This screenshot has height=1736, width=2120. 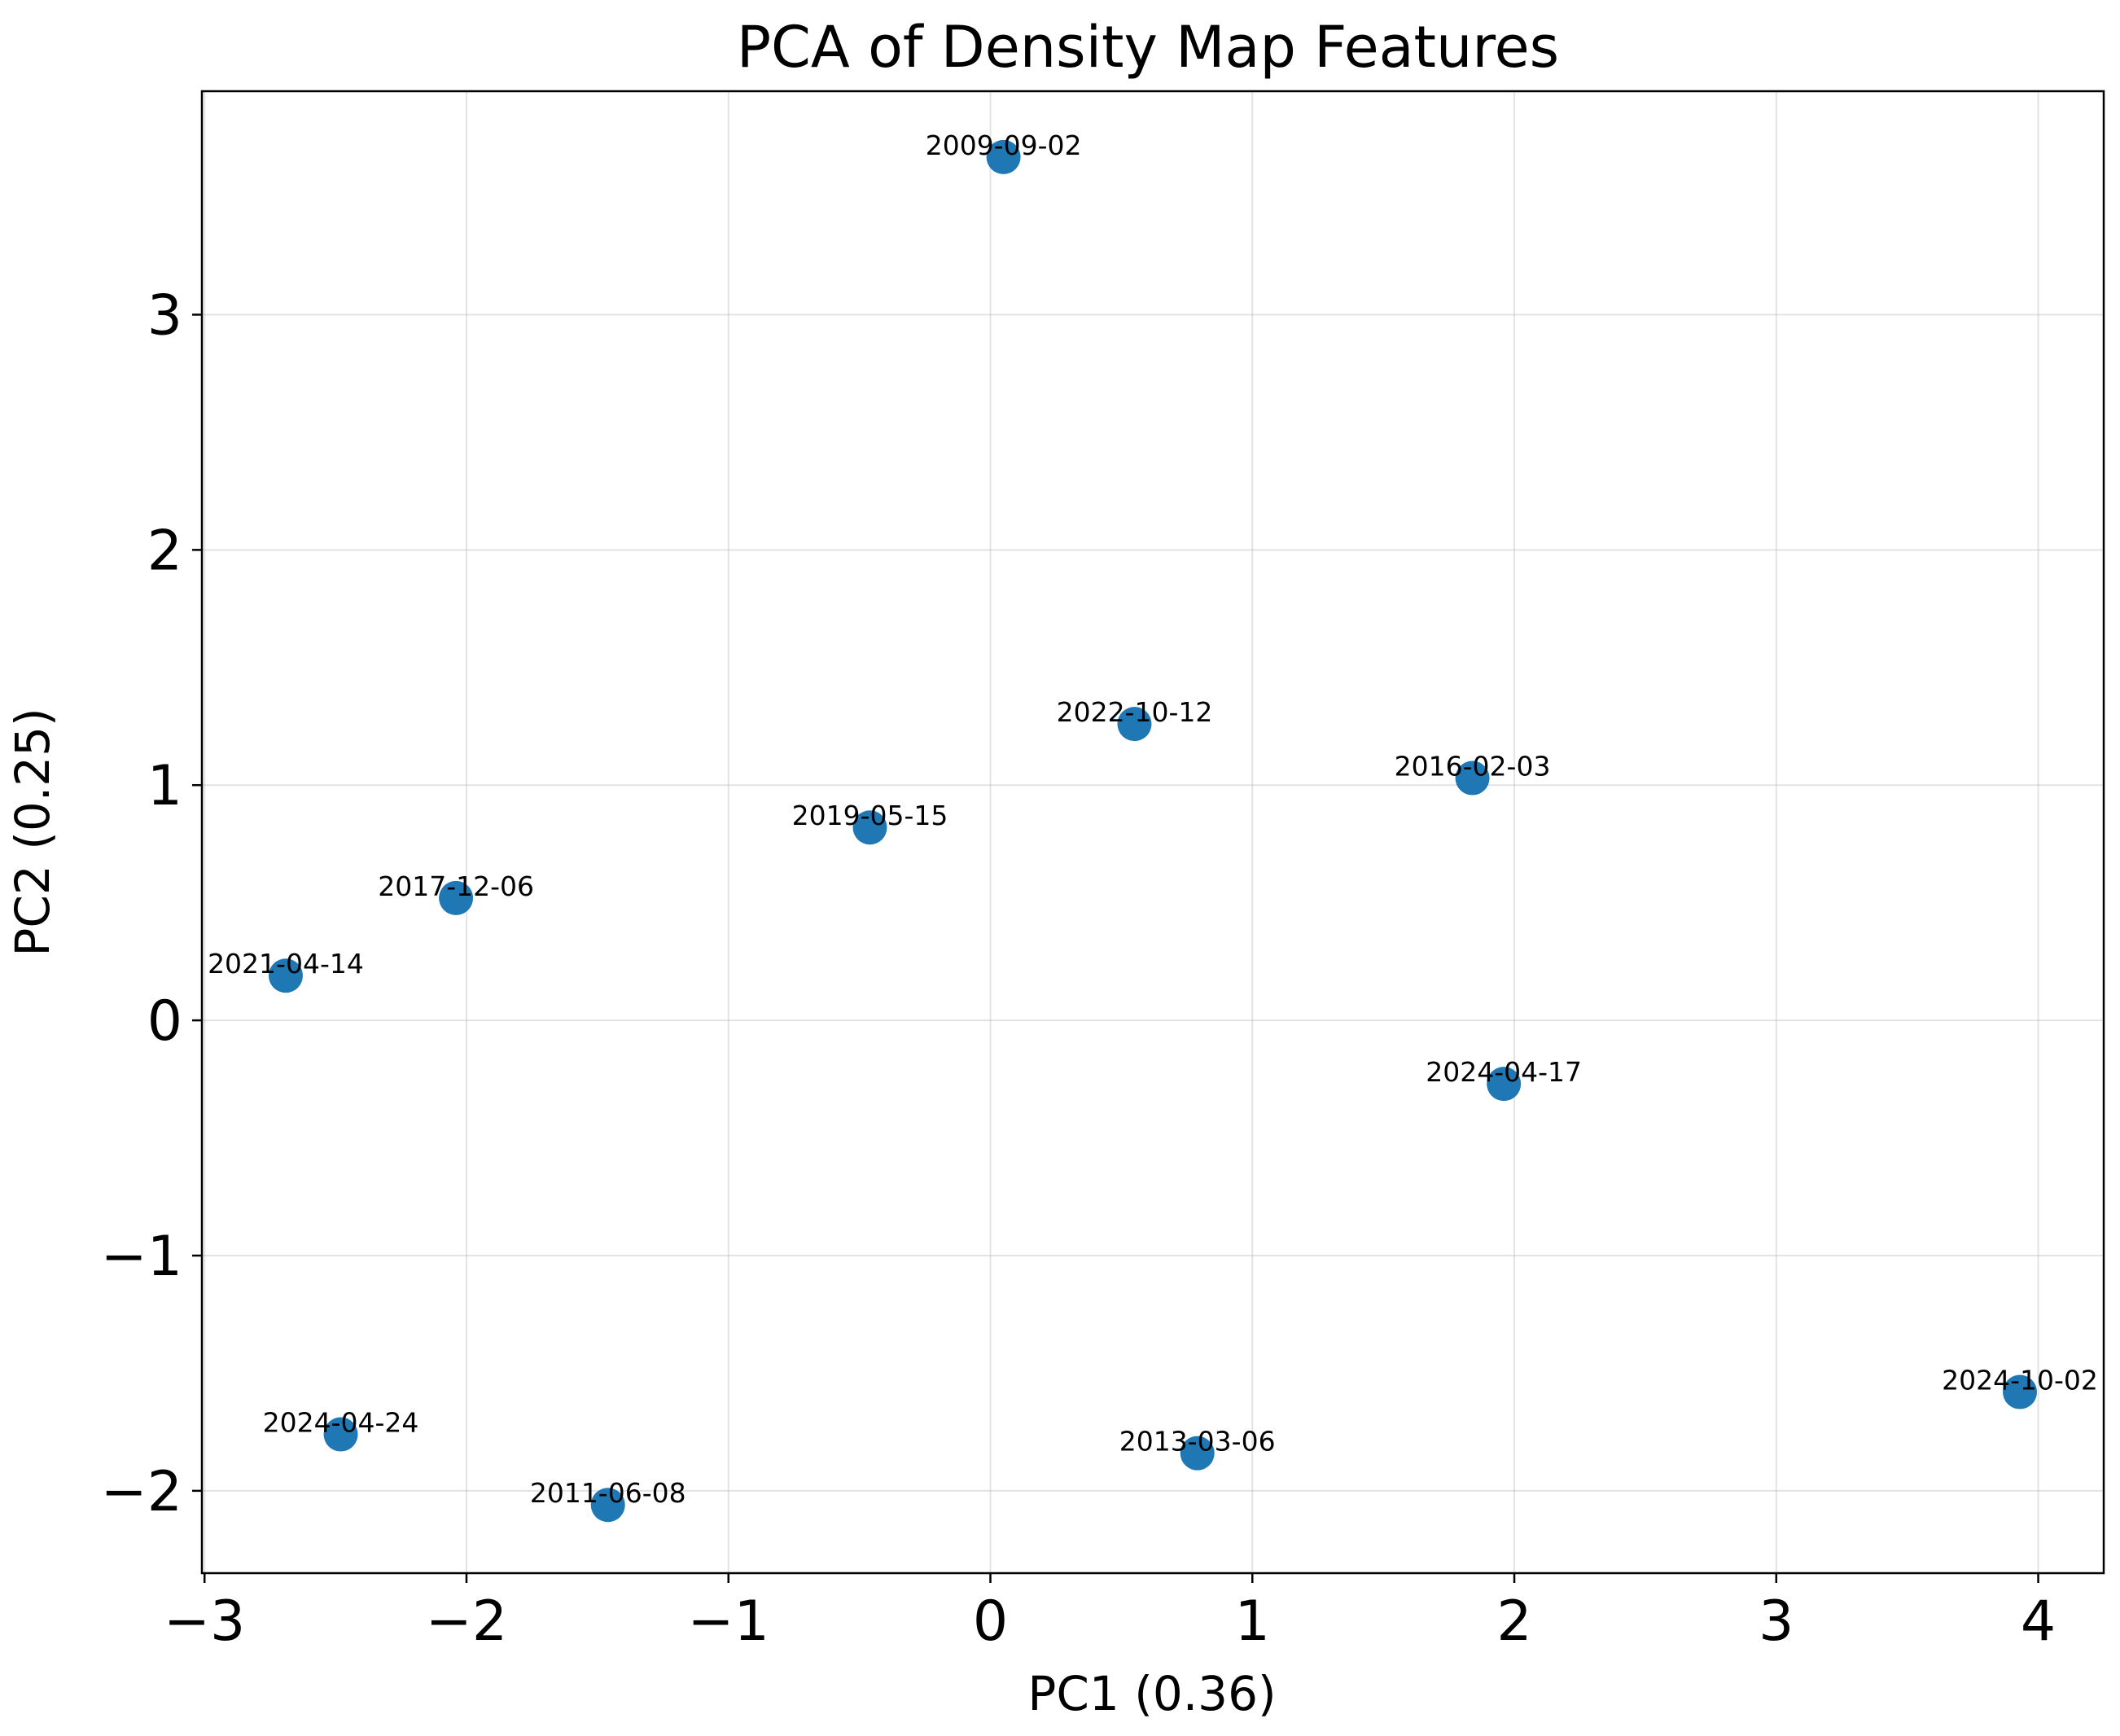 I want to click on y-tick-label: 0, so click(x=164, y=1021).